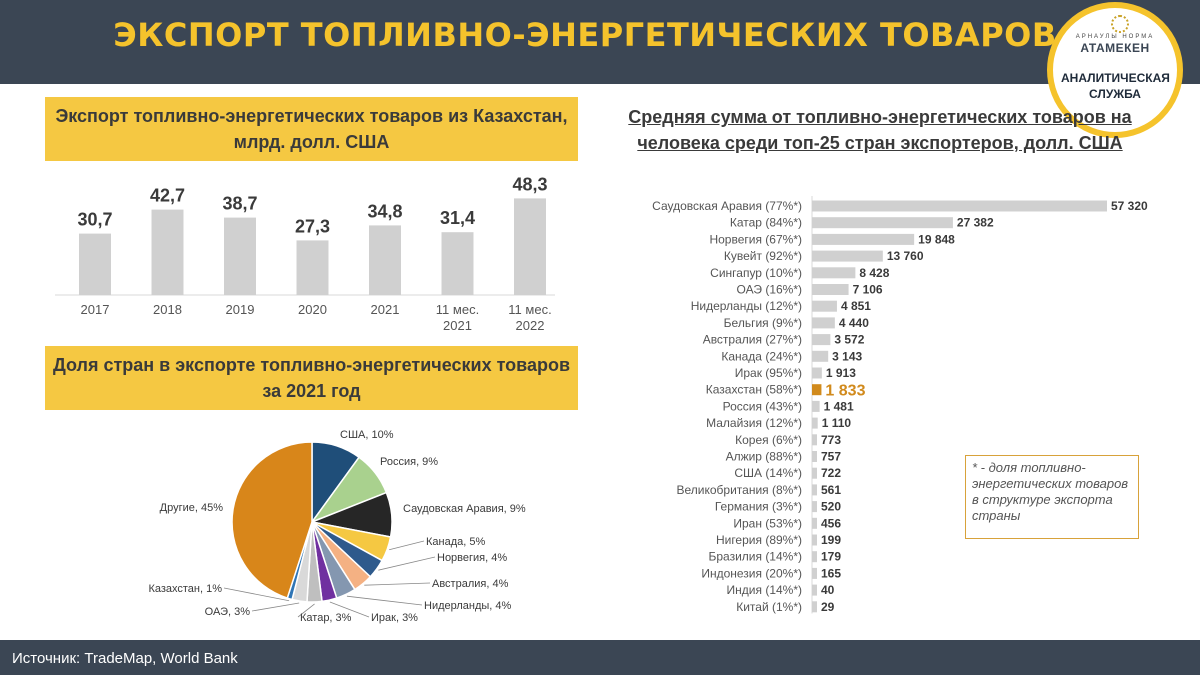 This screenshot has width=1200, height=675. Describe the element at coordinates (312, 226) in the screenshot. I see `data-label: 27,3` at that location.